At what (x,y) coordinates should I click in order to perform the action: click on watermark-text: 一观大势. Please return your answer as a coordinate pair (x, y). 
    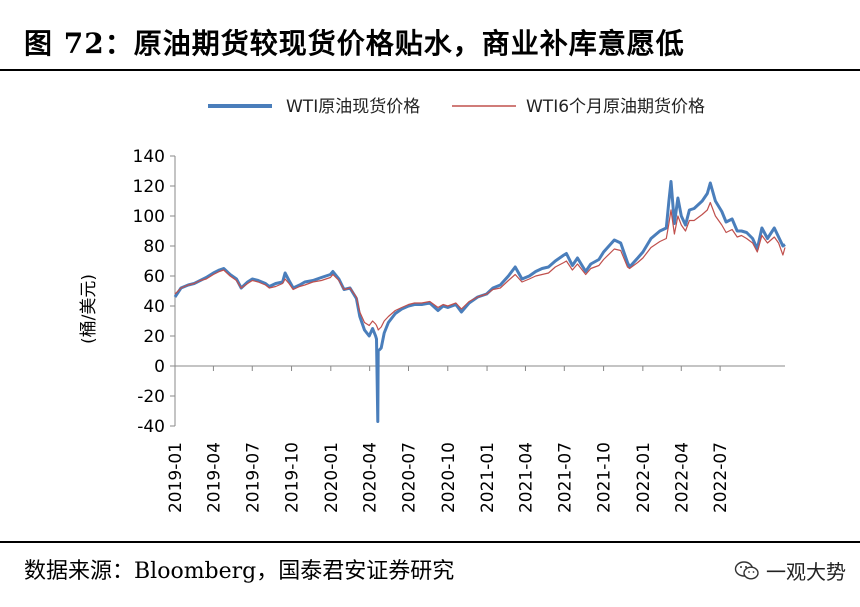
    Looking at the image, I should click on (806, 572).